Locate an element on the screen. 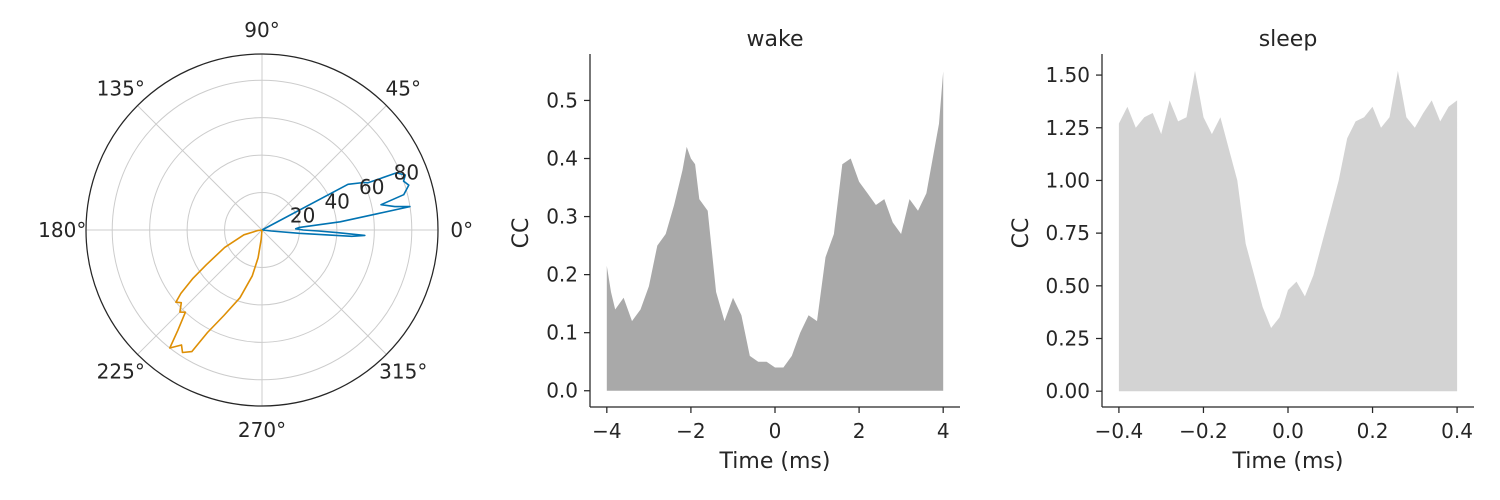 The height and width of the screenshot is (500, 1500). sleep-x-ticks: −0.4 −0.2 0.0 0.2 0.4 is located at coordinates (1284, 425).